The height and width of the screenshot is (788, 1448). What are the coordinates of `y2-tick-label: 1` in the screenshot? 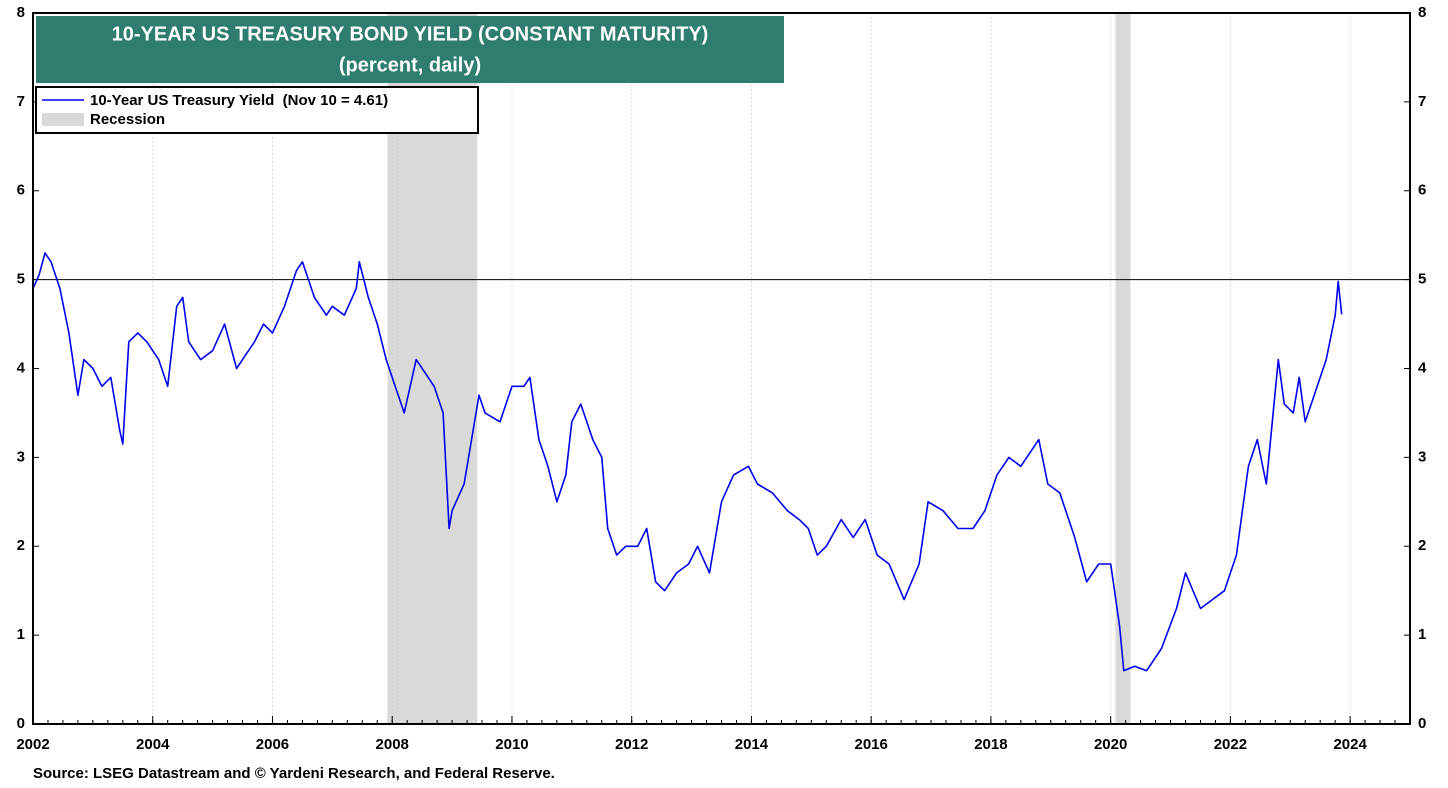 It's located at (1422, 634).